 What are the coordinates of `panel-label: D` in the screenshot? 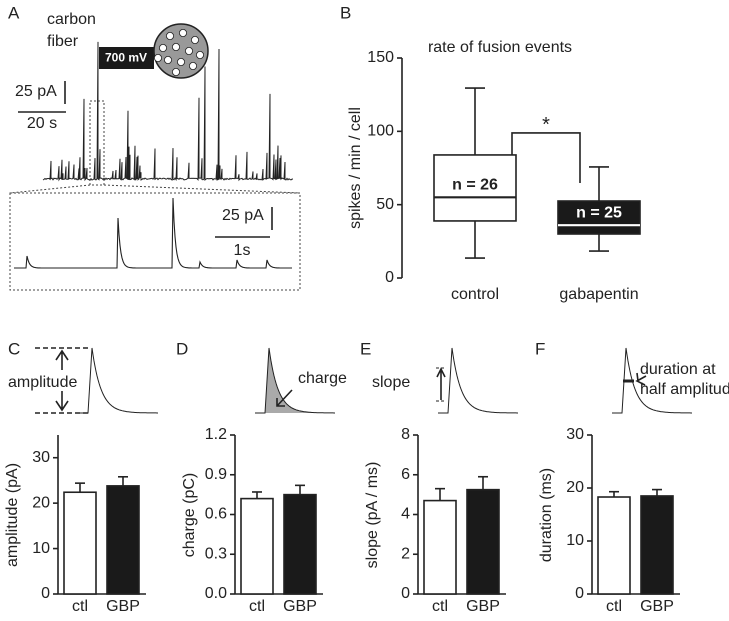 It's located at (182, 348).